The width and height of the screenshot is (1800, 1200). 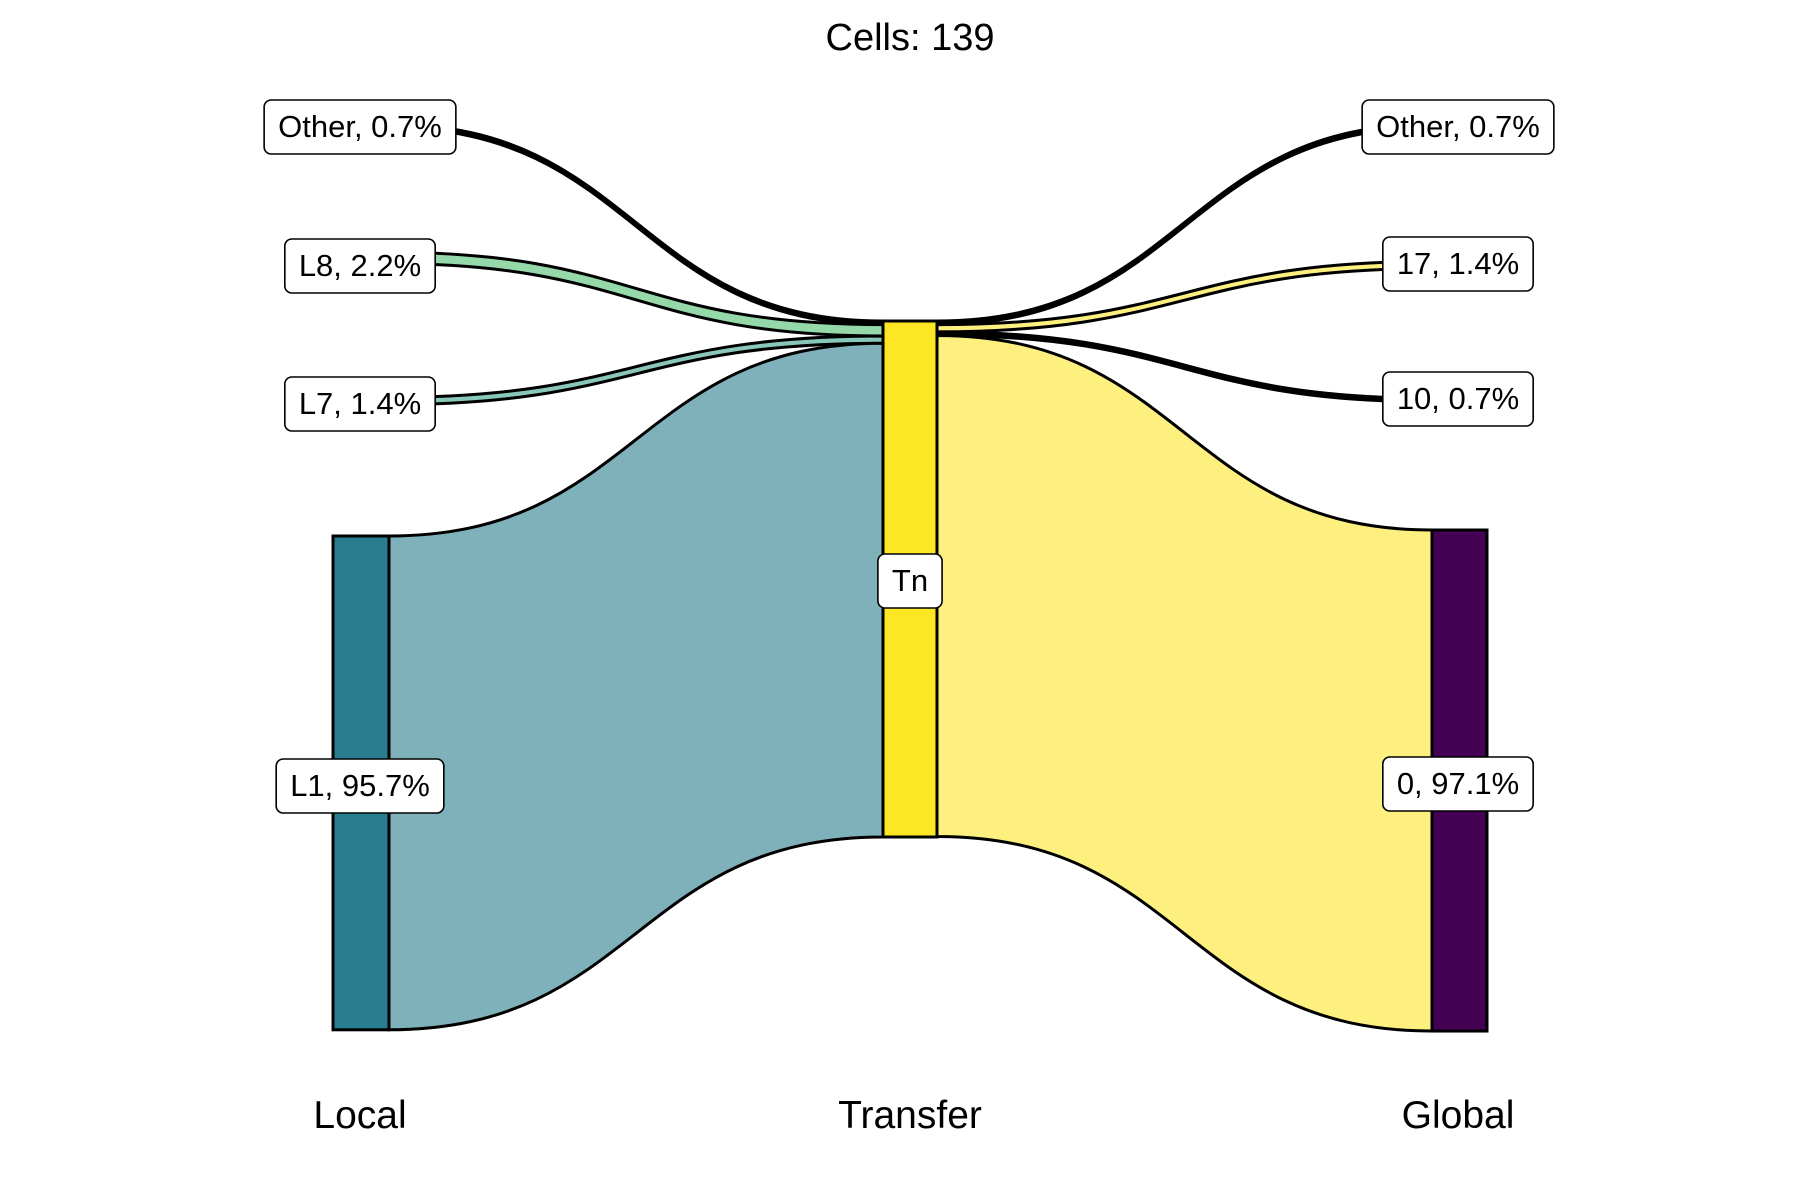 I want to click on label-global-10-text: 10, 0.7%, so click(x=1458, y=398).